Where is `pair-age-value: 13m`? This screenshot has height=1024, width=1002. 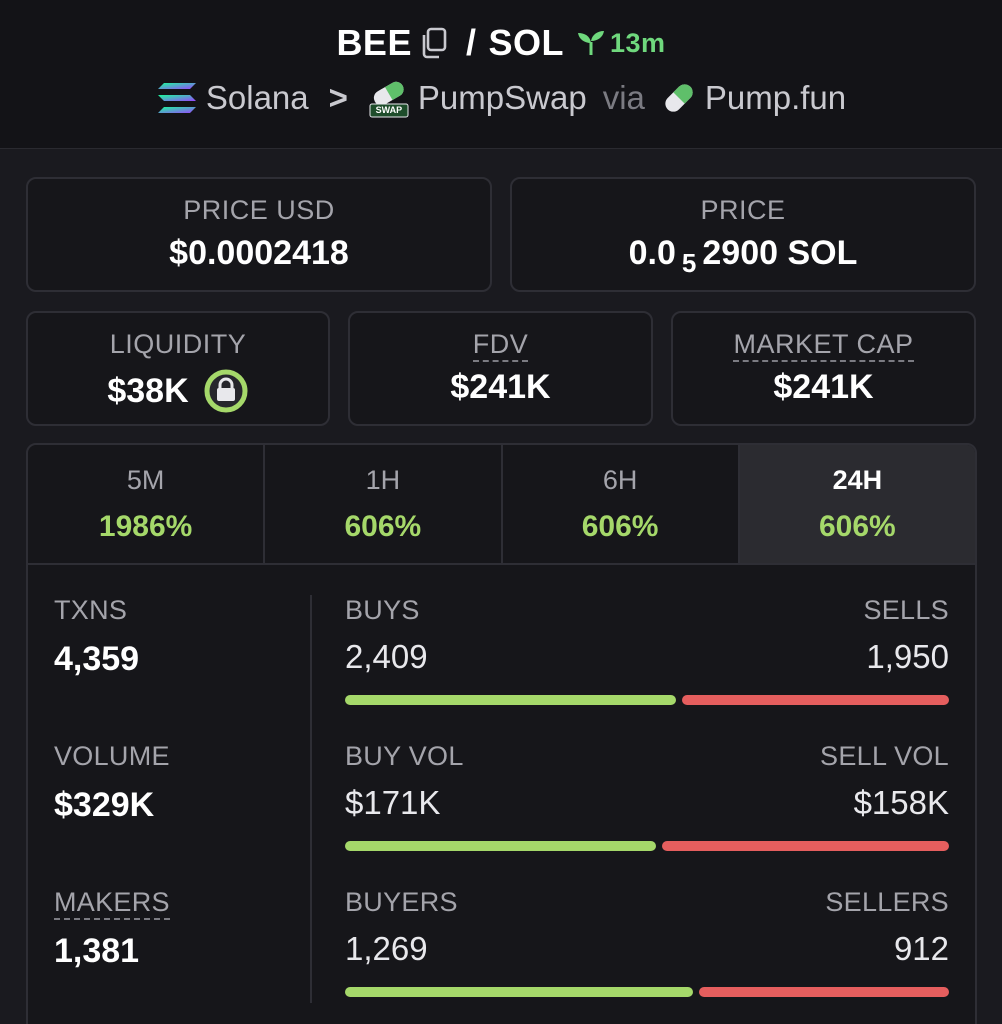 pair-age-value: 13m is located at coordinates (638, 42).